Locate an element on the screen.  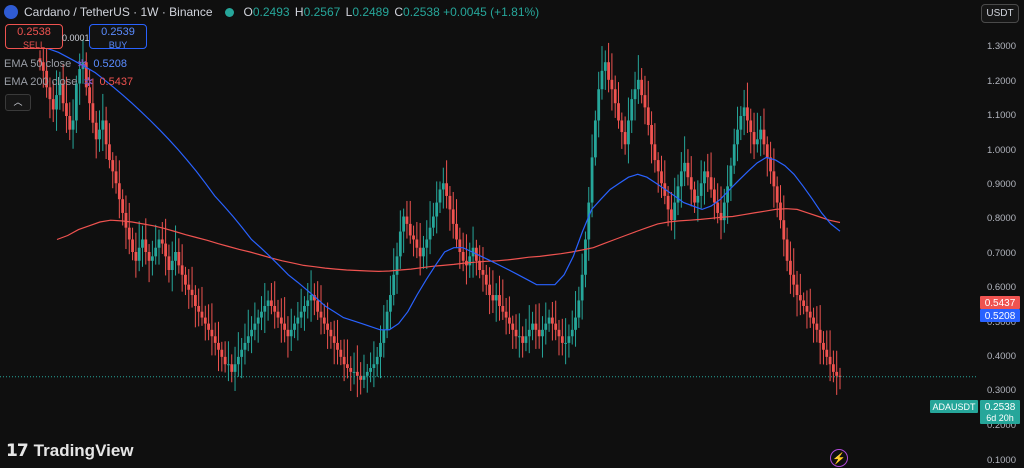
sell-button: 0.2538 SELL is located at coordinates (34, 37).